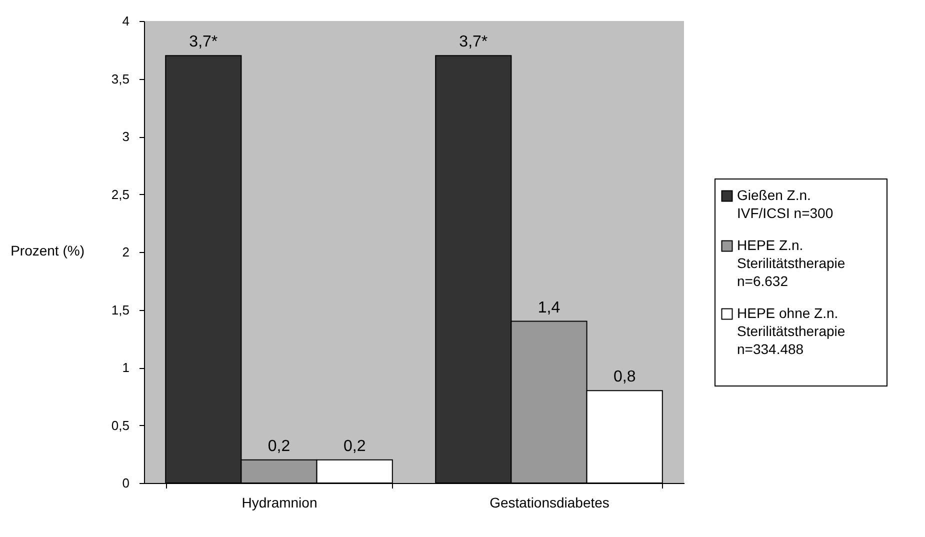 This screenshot has height=537, width=925. Describe the element at coordinates (126, 252) in the screenshot. I see `y-tick-label: 2` at that location.